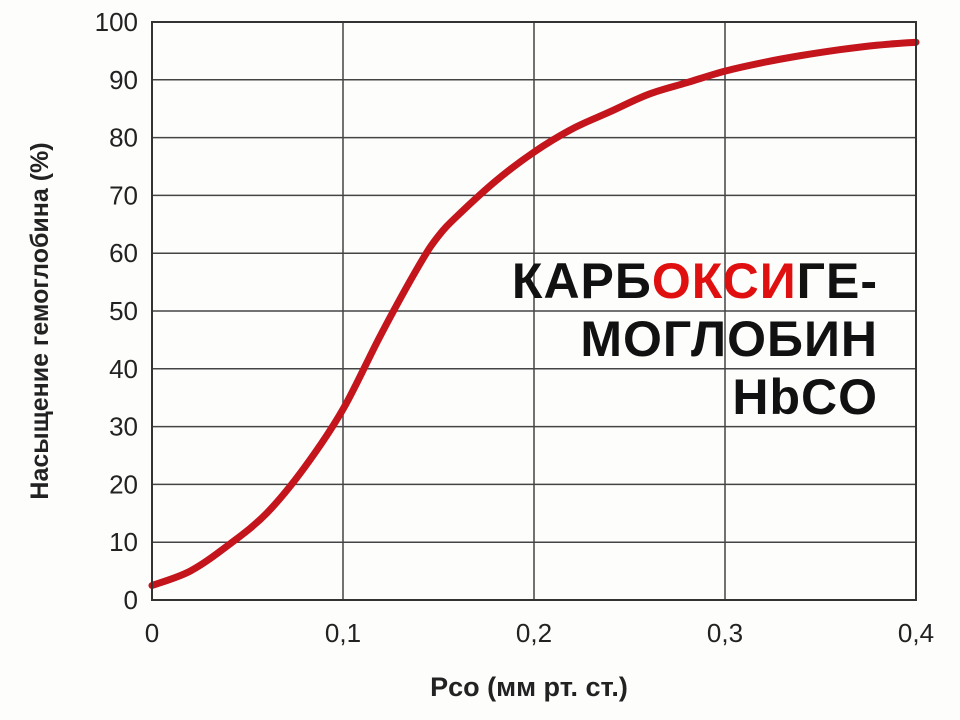 This screenshot has height=720, width=960. I want to click on caption-line-1: КАРБОКСИГЕ-, so click(695, 281).